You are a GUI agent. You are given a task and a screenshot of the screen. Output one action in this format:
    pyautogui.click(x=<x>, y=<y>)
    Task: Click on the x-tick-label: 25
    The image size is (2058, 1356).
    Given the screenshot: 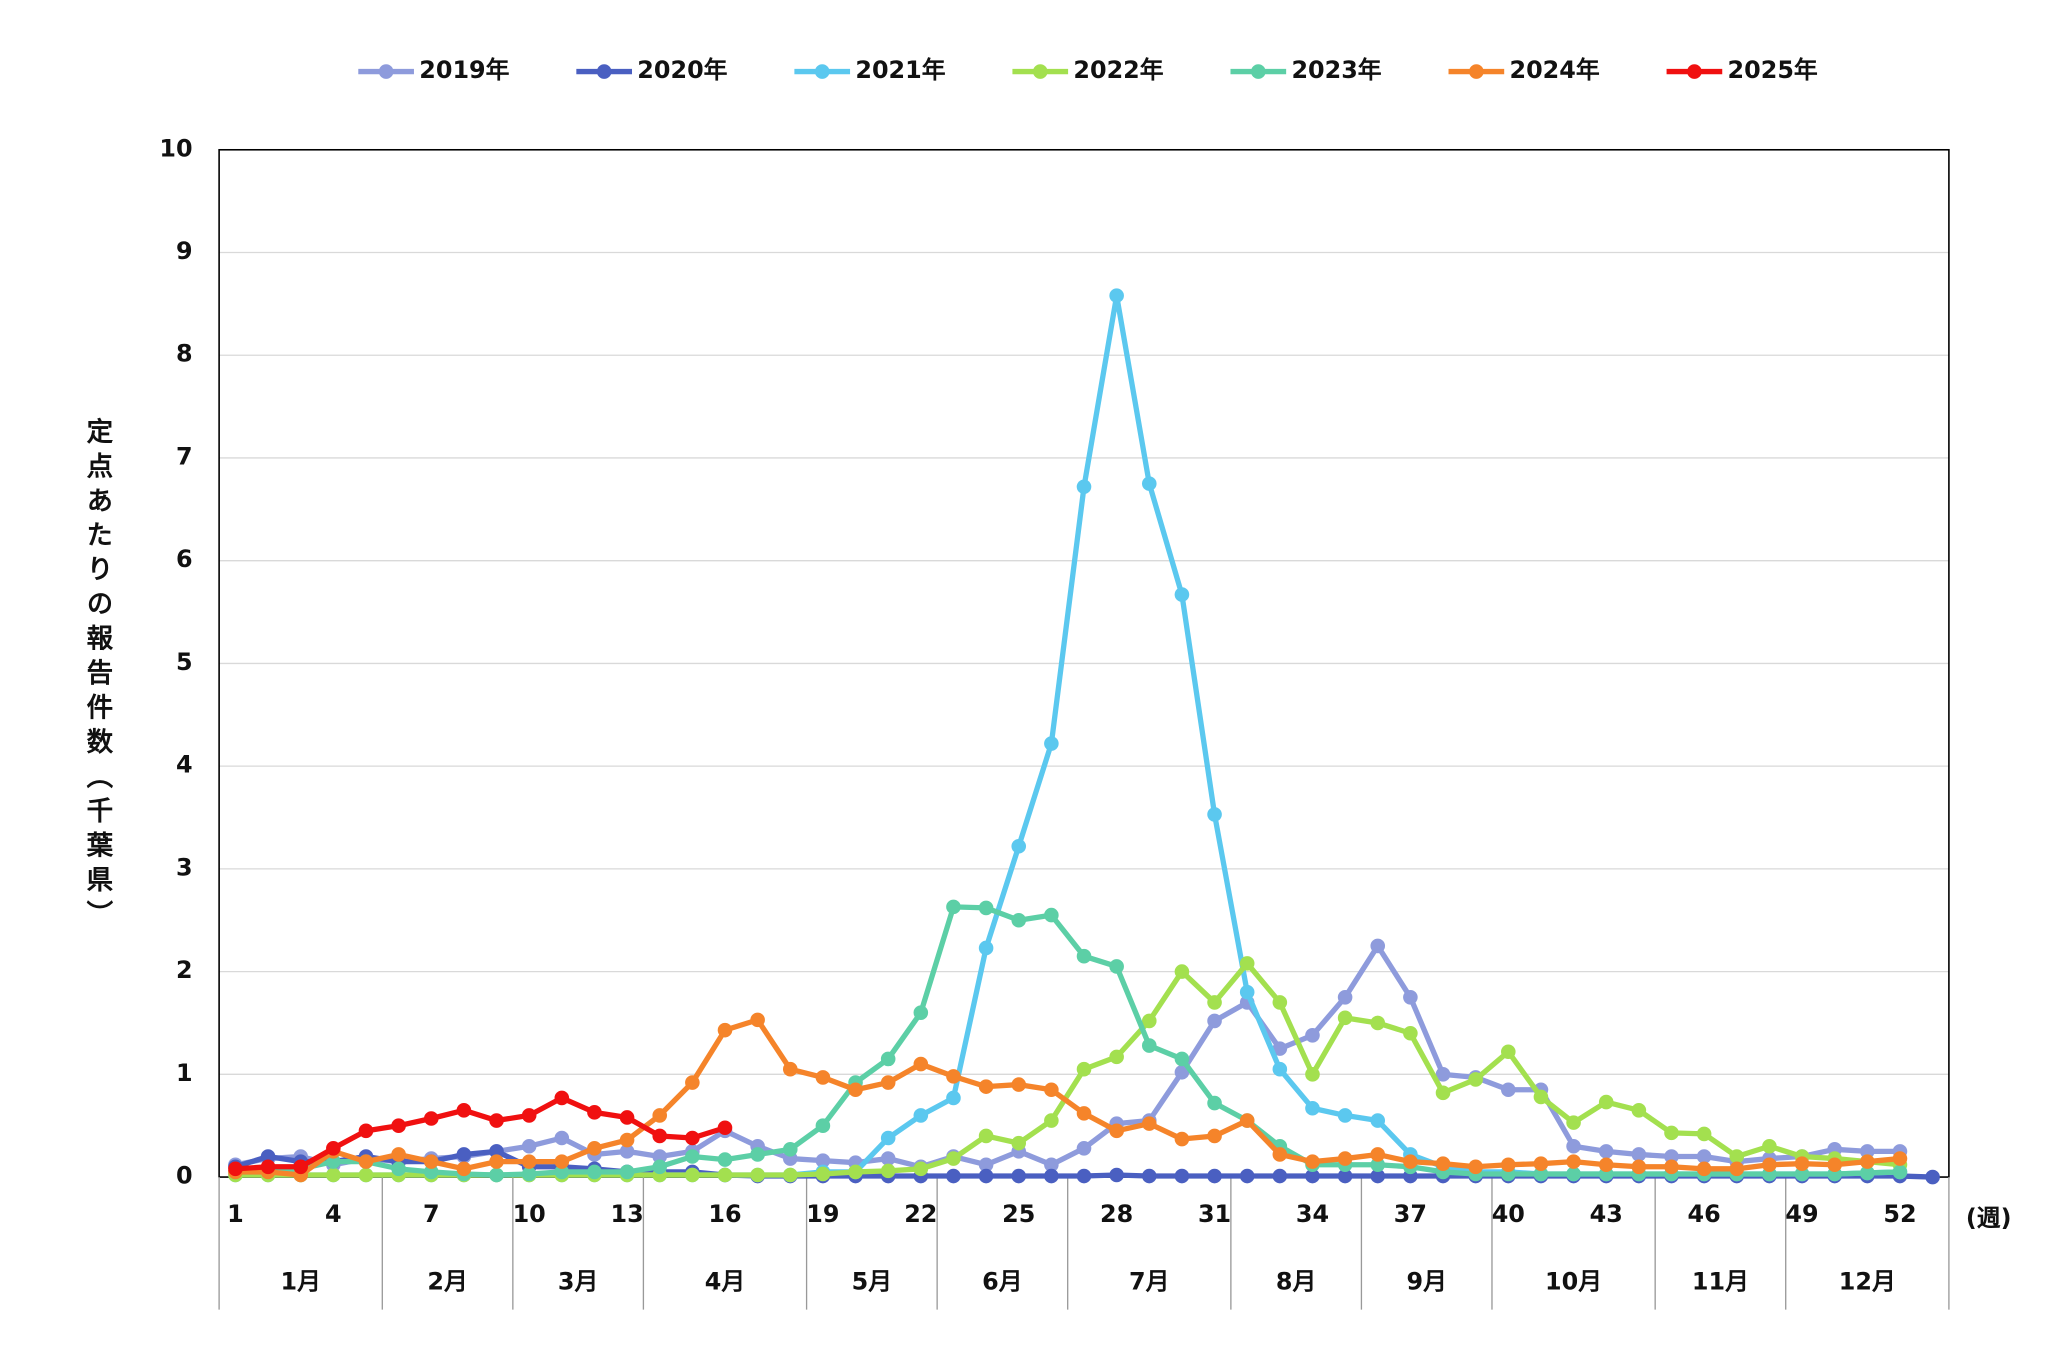 What is the action you would take?
    pyautogui.click(x=1018, y=1214)
    